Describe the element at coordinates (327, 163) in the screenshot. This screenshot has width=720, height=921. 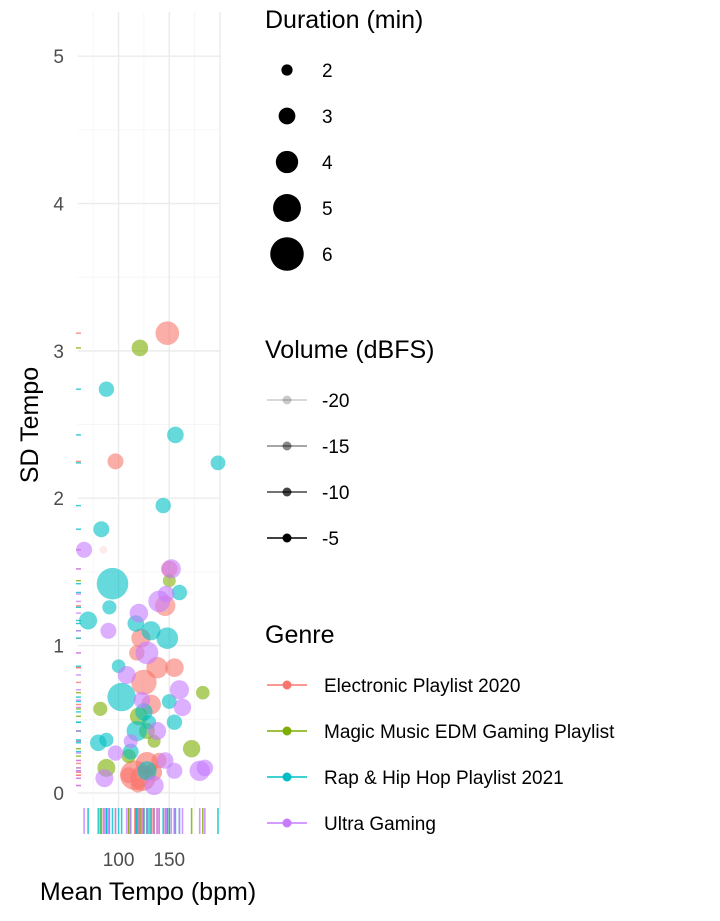
I see `size-legend-label: 4` at that location.